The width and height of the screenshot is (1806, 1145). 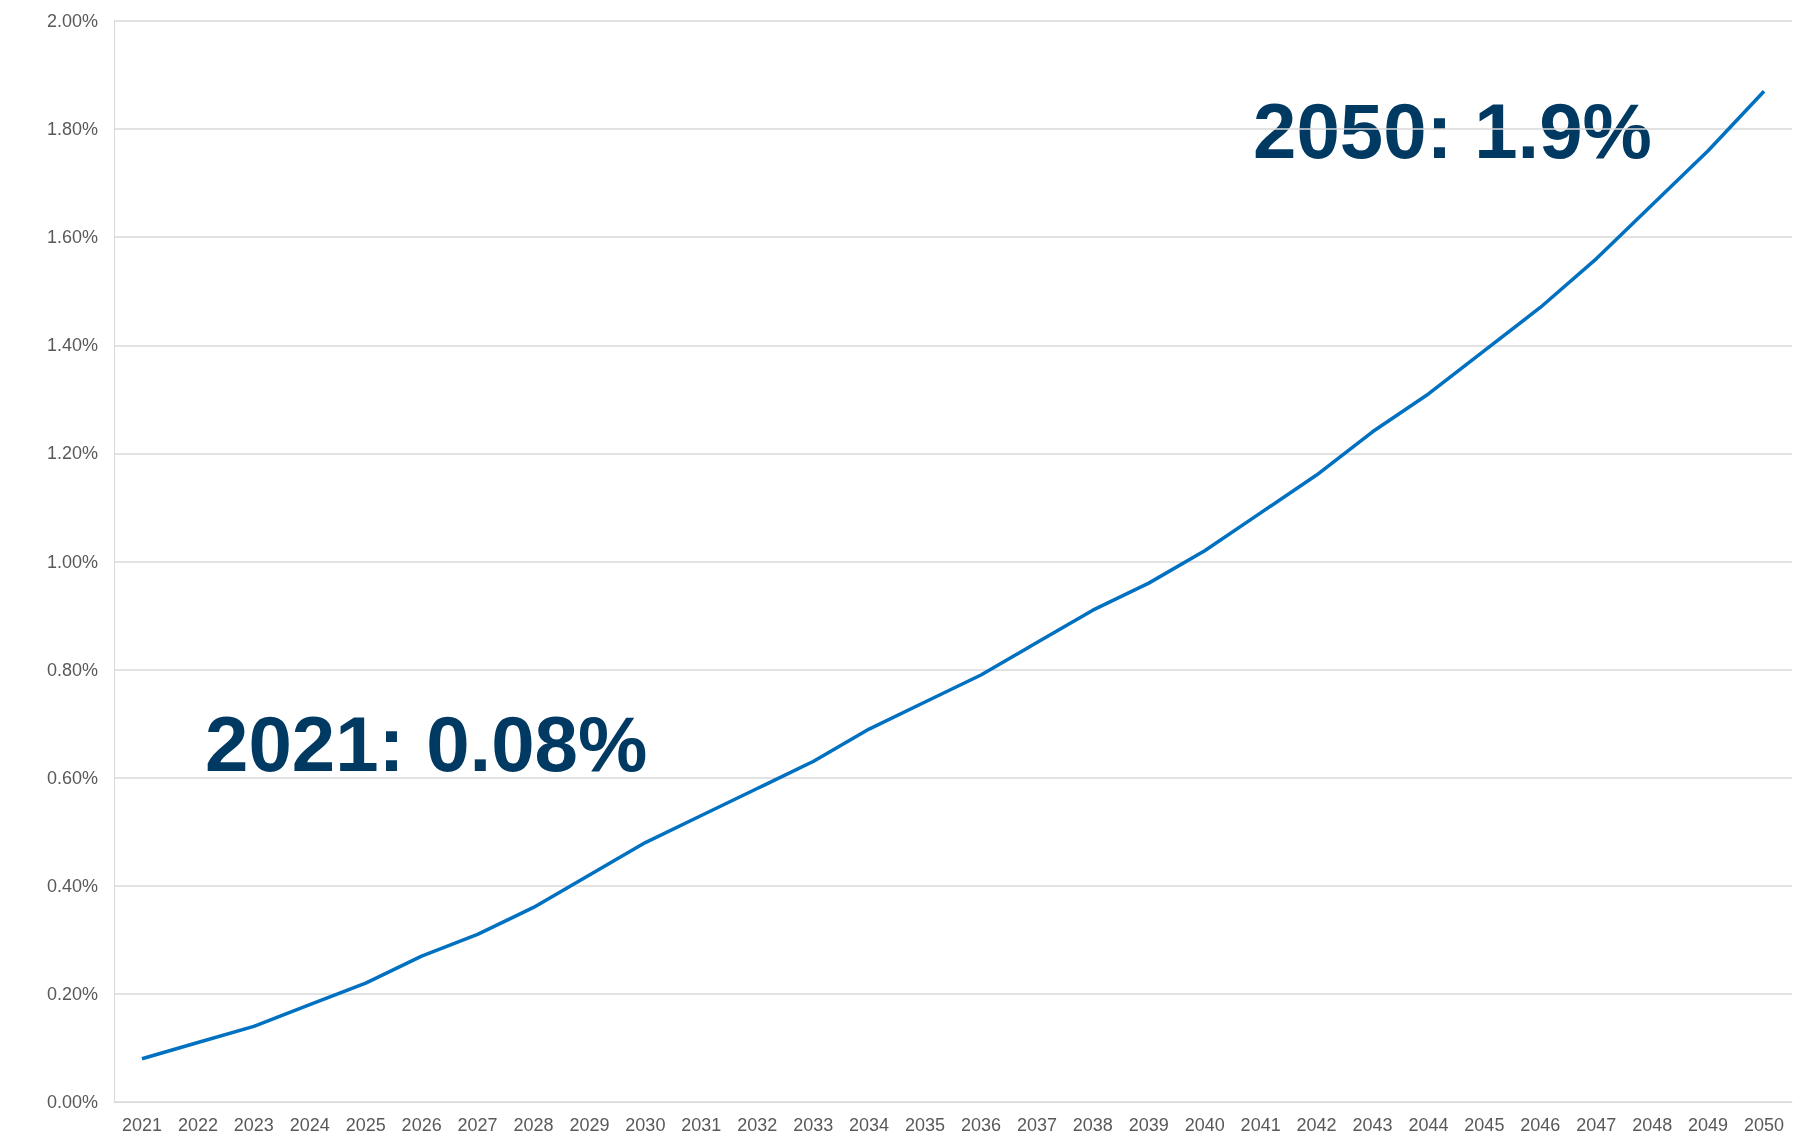 I want to click on y-tick-label: 1.00%, so click(x=72, y=561).